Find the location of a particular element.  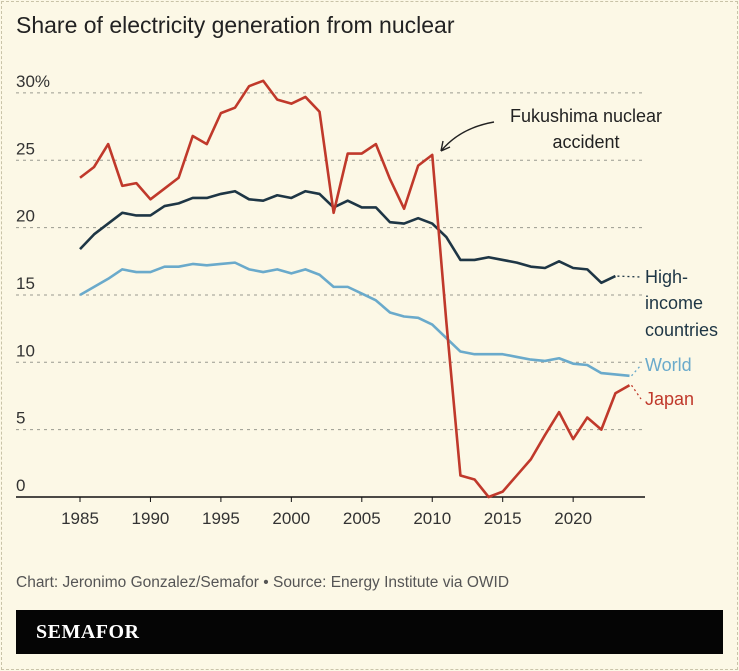

y-tick-label: 0 is located at coordinates (20, 485).